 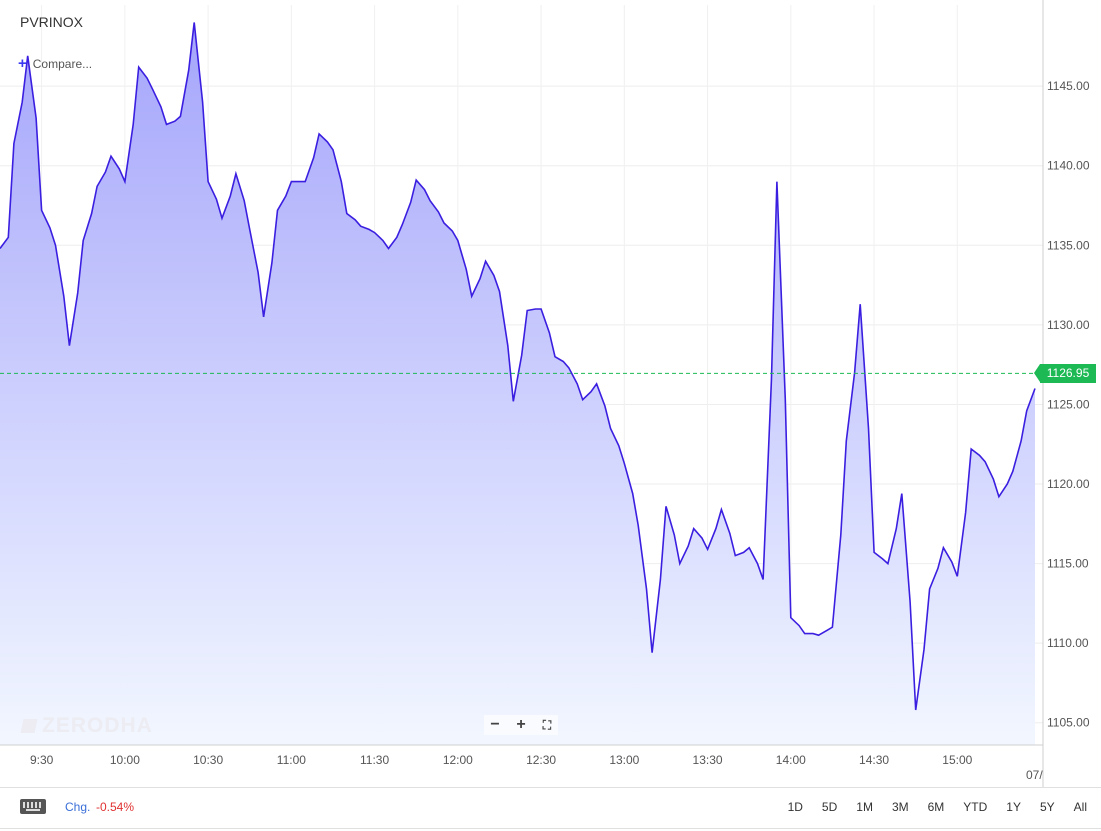 I want to click on plus-icon: +, so click(x=22, y=63).